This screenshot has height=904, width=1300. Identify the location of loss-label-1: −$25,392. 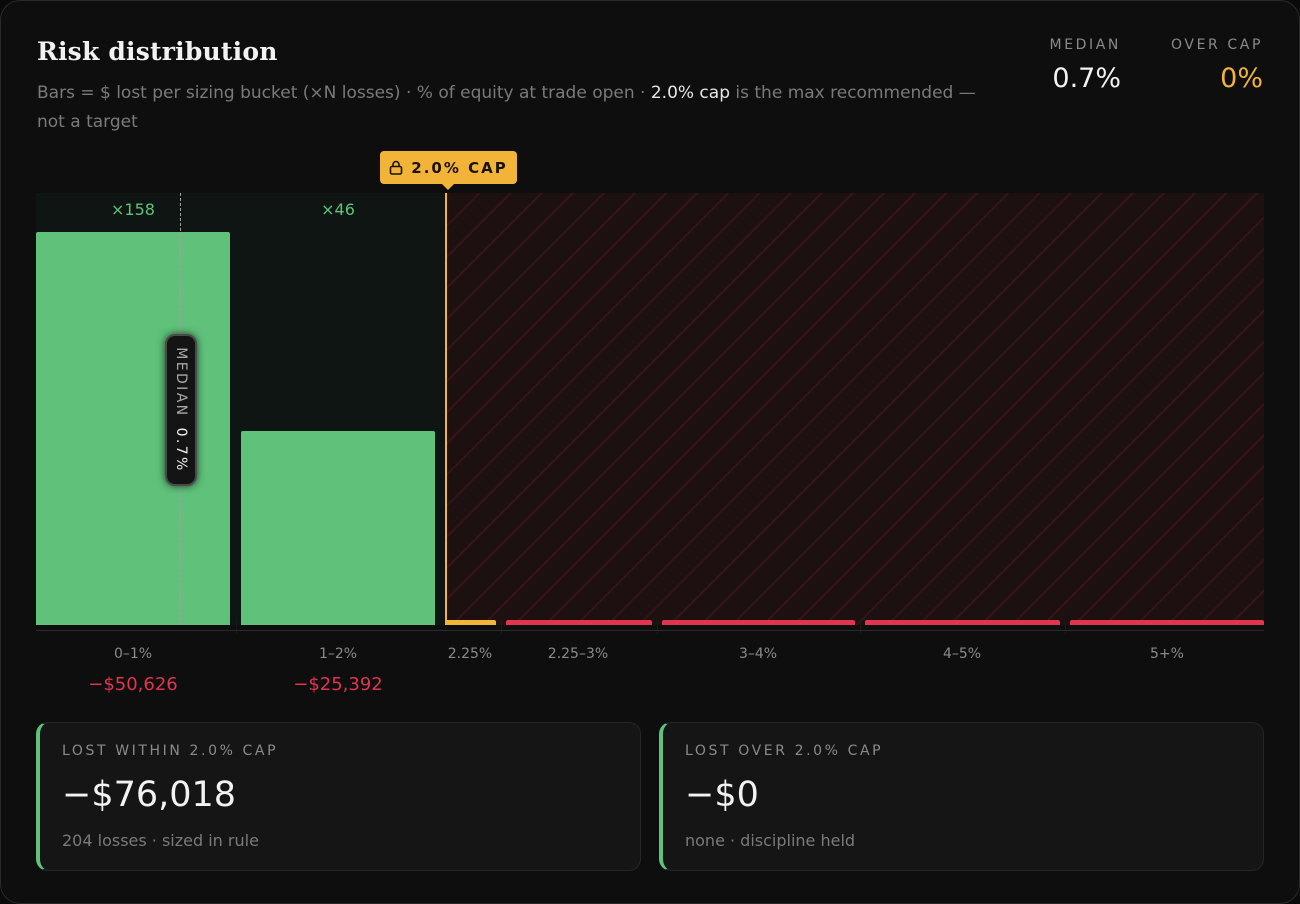
(338, 684).